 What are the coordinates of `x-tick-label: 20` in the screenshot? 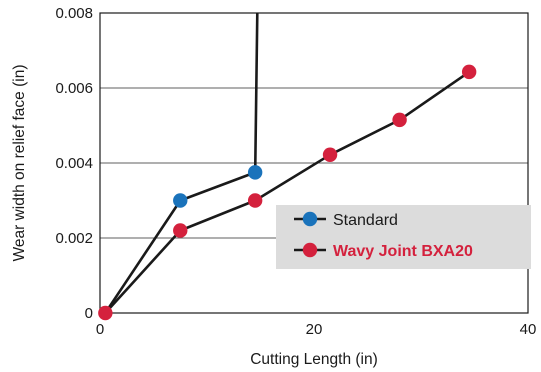 It's located at (314, 329).